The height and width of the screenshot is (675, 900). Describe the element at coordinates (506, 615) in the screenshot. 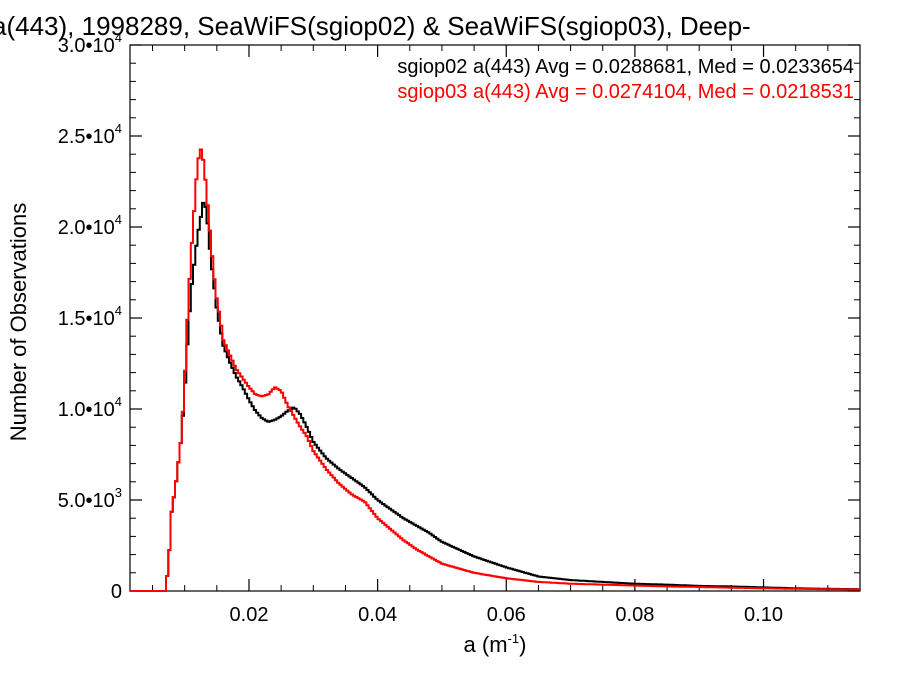

I see `x-tick-label: 0.06` at that location.